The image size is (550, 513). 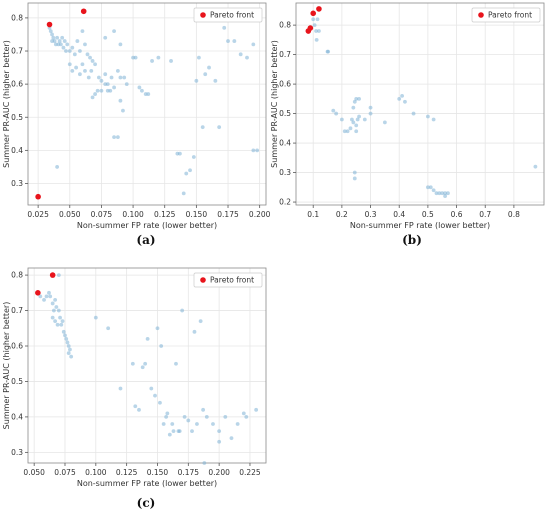 I want to click on y-tick-label: 0.4, so click(x=17, y=150).